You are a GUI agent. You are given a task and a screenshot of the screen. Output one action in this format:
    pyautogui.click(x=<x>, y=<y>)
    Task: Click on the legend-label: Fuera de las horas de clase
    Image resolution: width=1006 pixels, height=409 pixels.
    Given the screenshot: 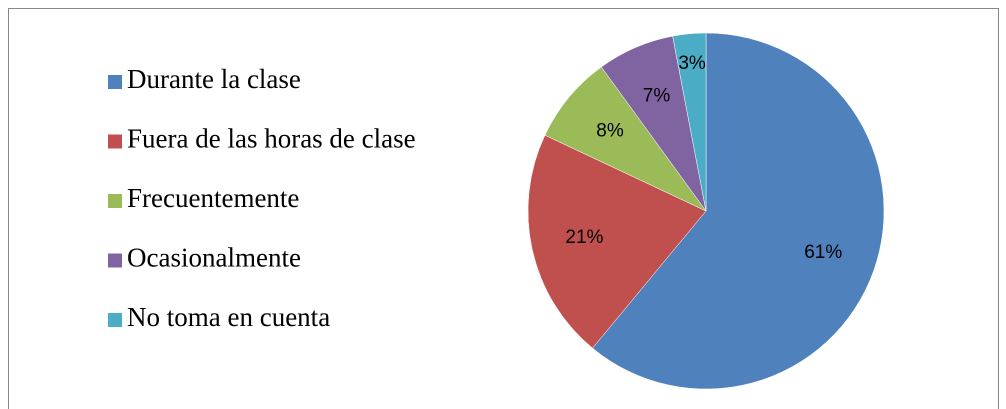 What is the action you would take?
    pyautogui.click(x=271, y=139)
    